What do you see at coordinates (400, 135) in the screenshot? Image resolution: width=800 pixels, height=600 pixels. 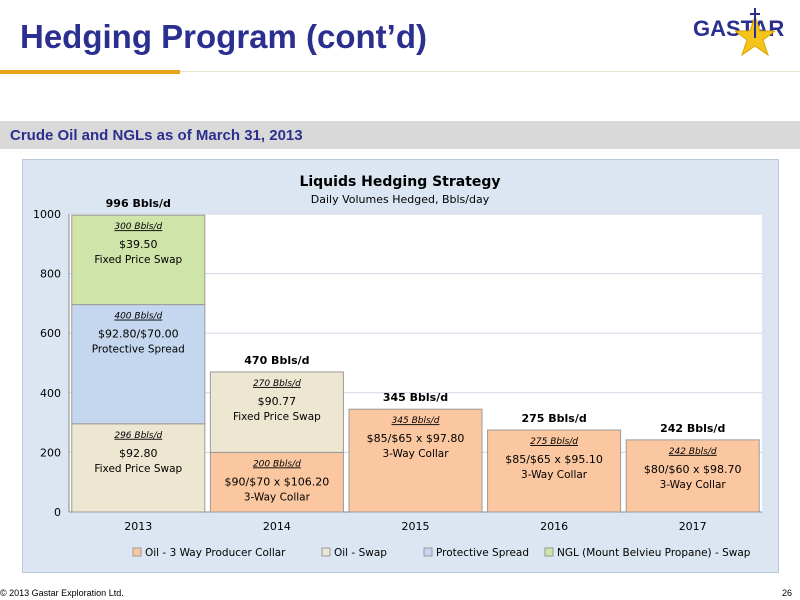 I see `subtitle-band` at bounding box center [400, 135].